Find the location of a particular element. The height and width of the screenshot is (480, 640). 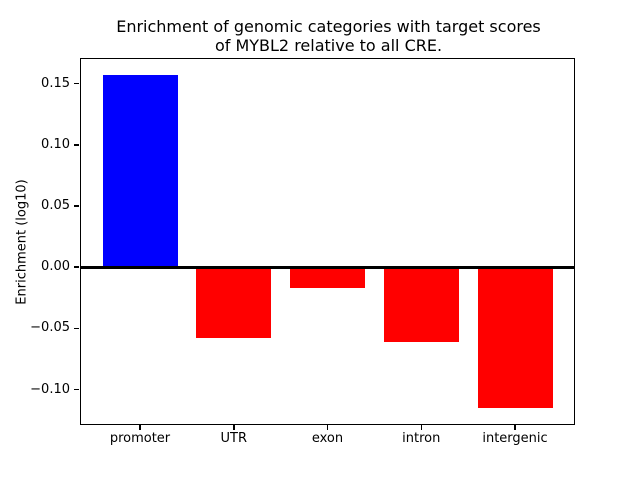

bar-intergenic is located at coordinates (515, 337).